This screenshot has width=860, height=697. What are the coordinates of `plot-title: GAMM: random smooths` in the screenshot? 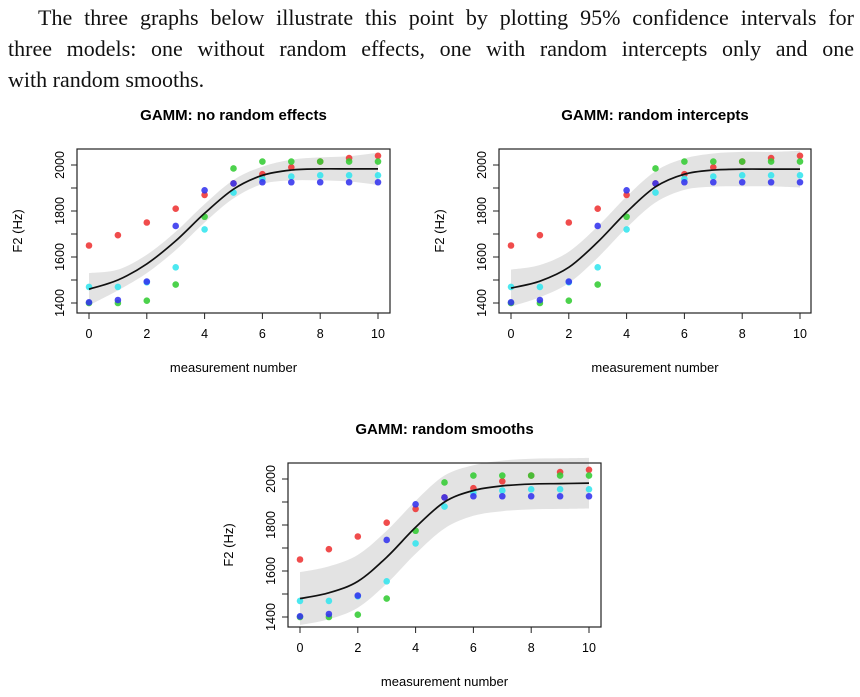 It's located at (444, 429).